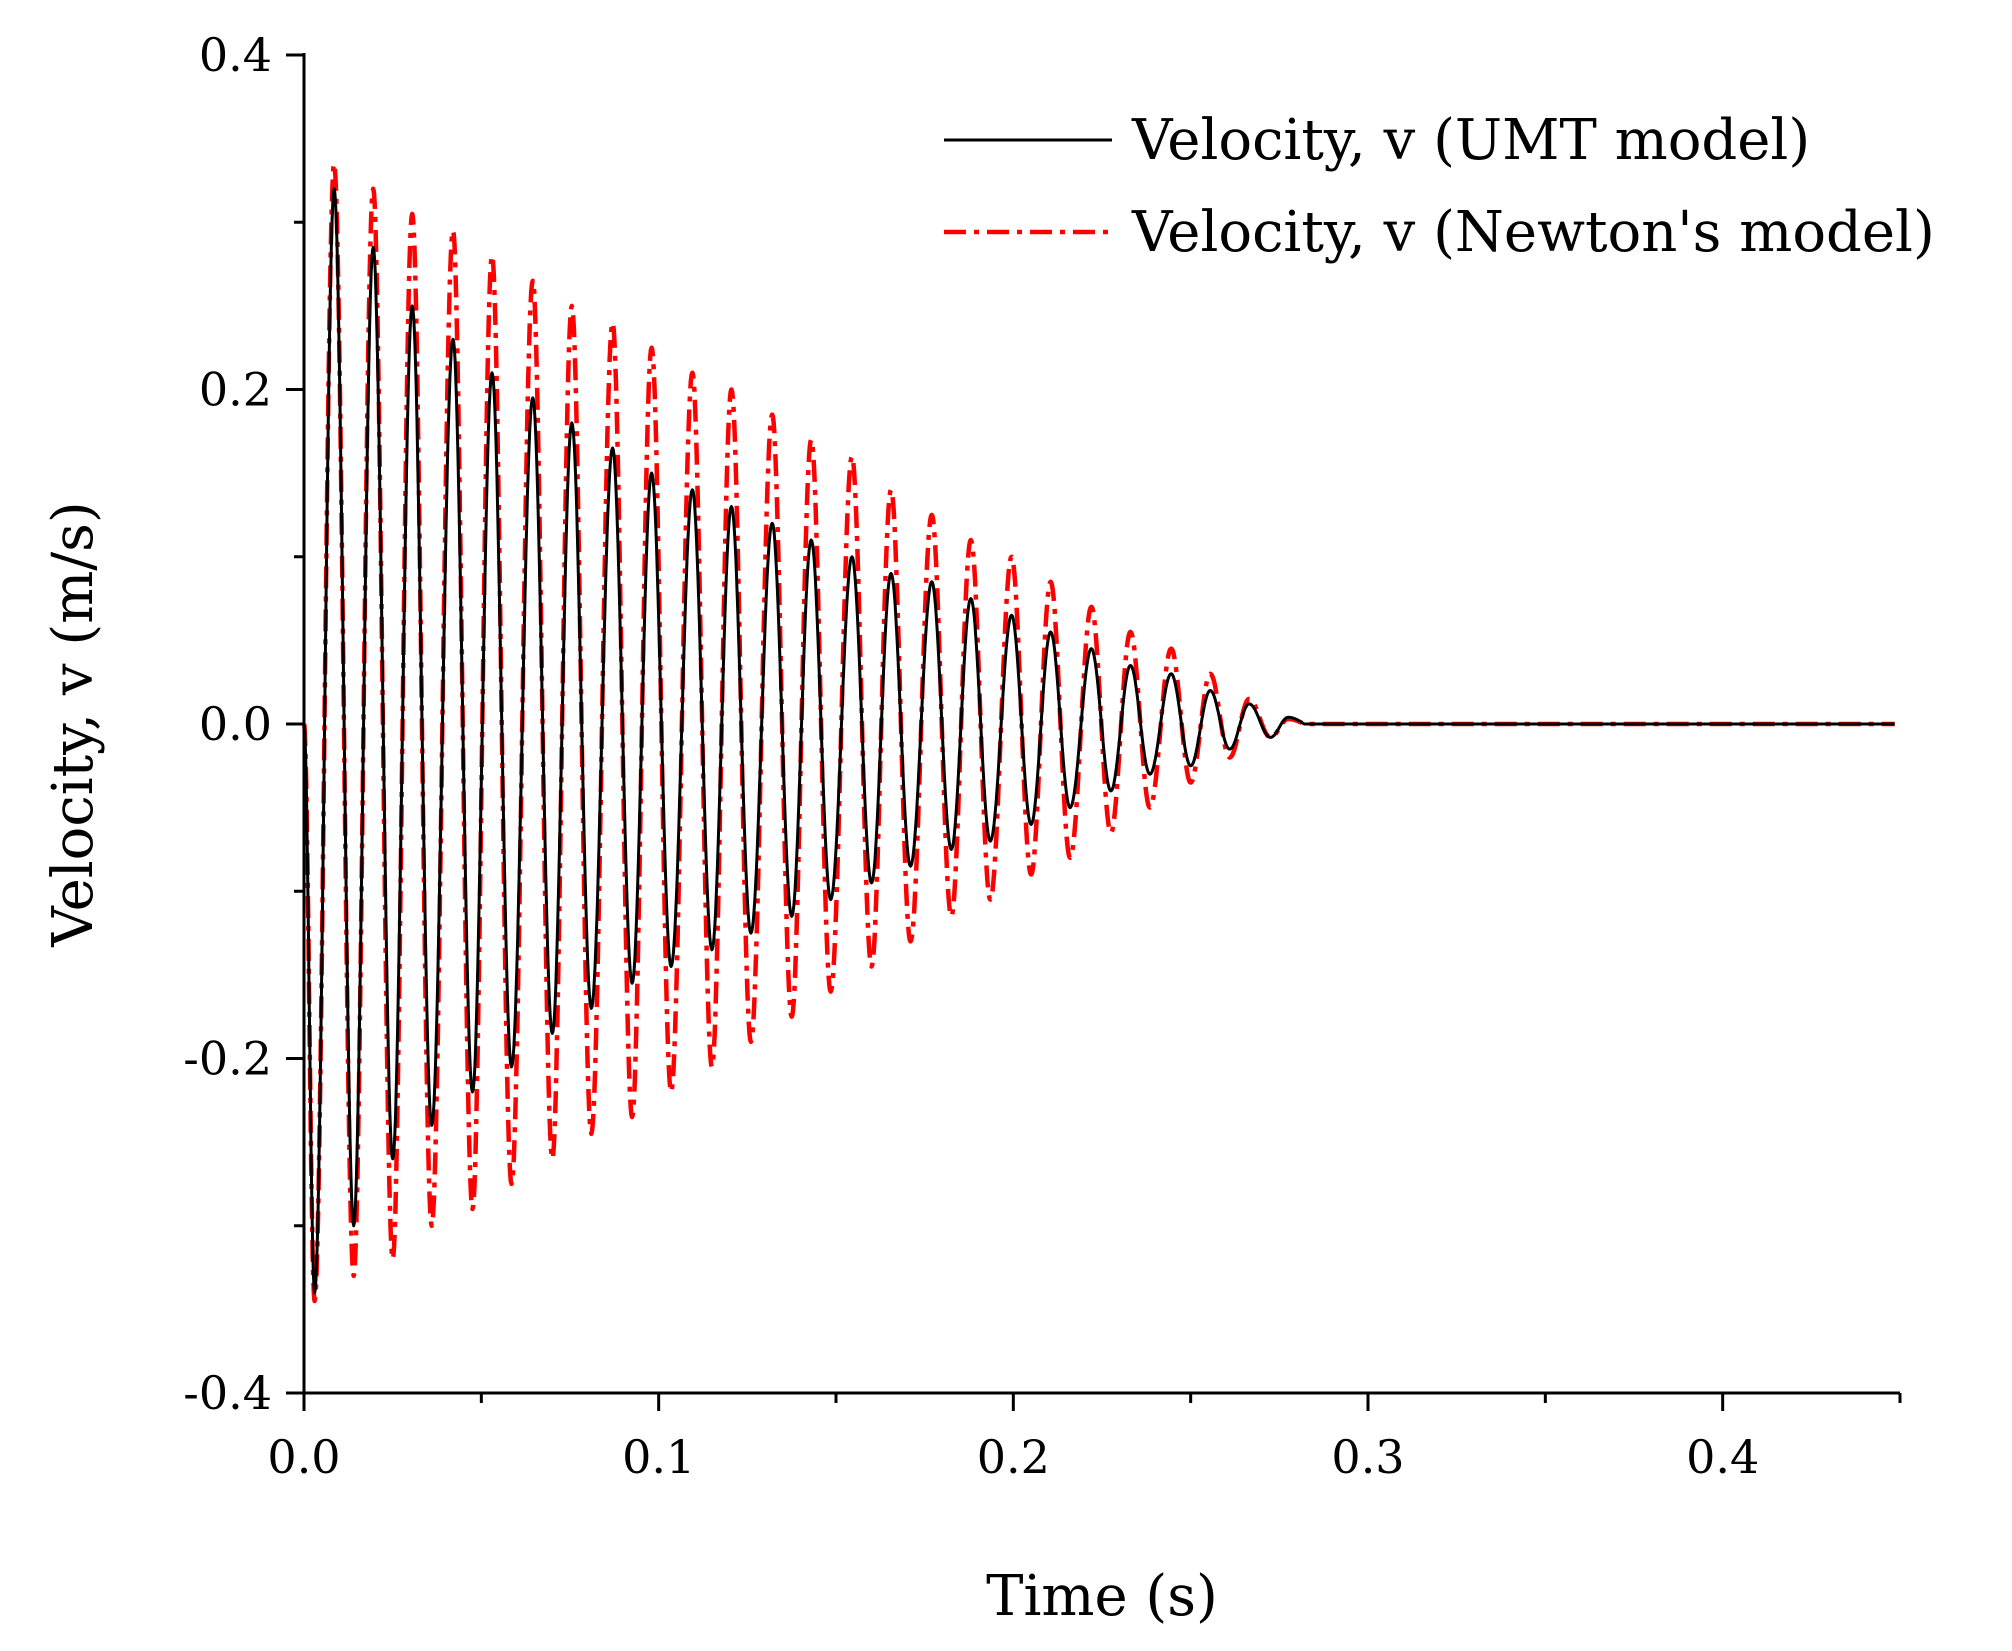 The image size is (2012, 1651). I want to click on y-tick-label: 0.4, so click(235, 55).